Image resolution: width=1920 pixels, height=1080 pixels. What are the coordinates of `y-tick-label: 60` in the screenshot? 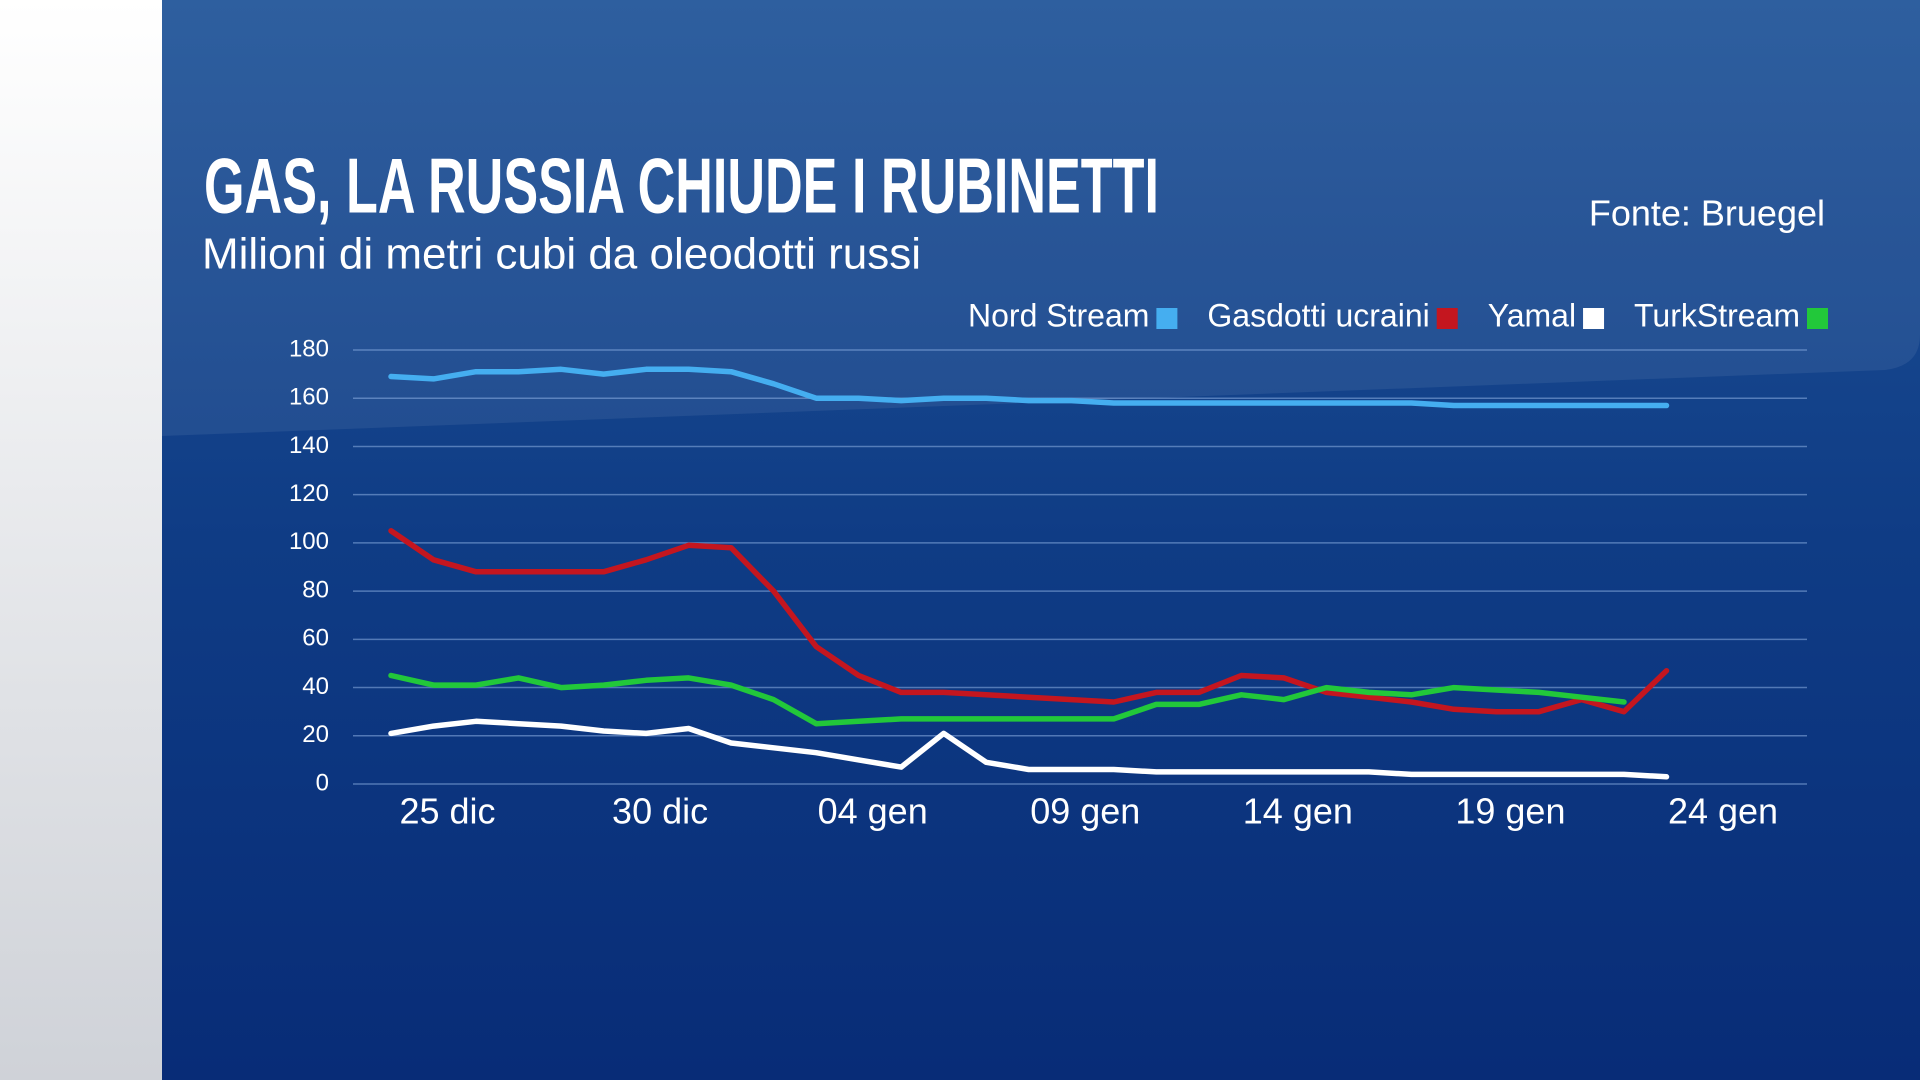 It's located at (315, 638).